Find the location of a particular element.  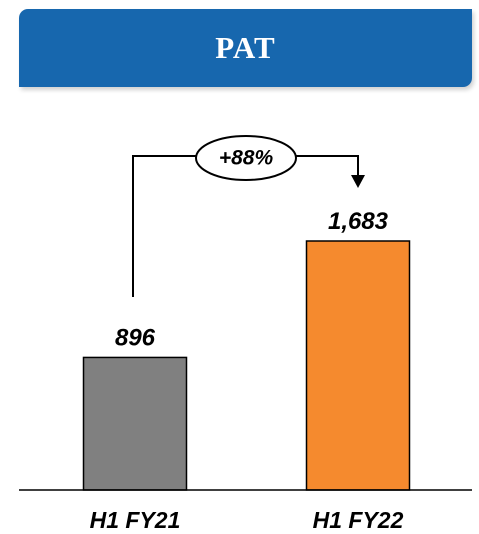

growth-arrowhead is located at coordinates (358, 181).